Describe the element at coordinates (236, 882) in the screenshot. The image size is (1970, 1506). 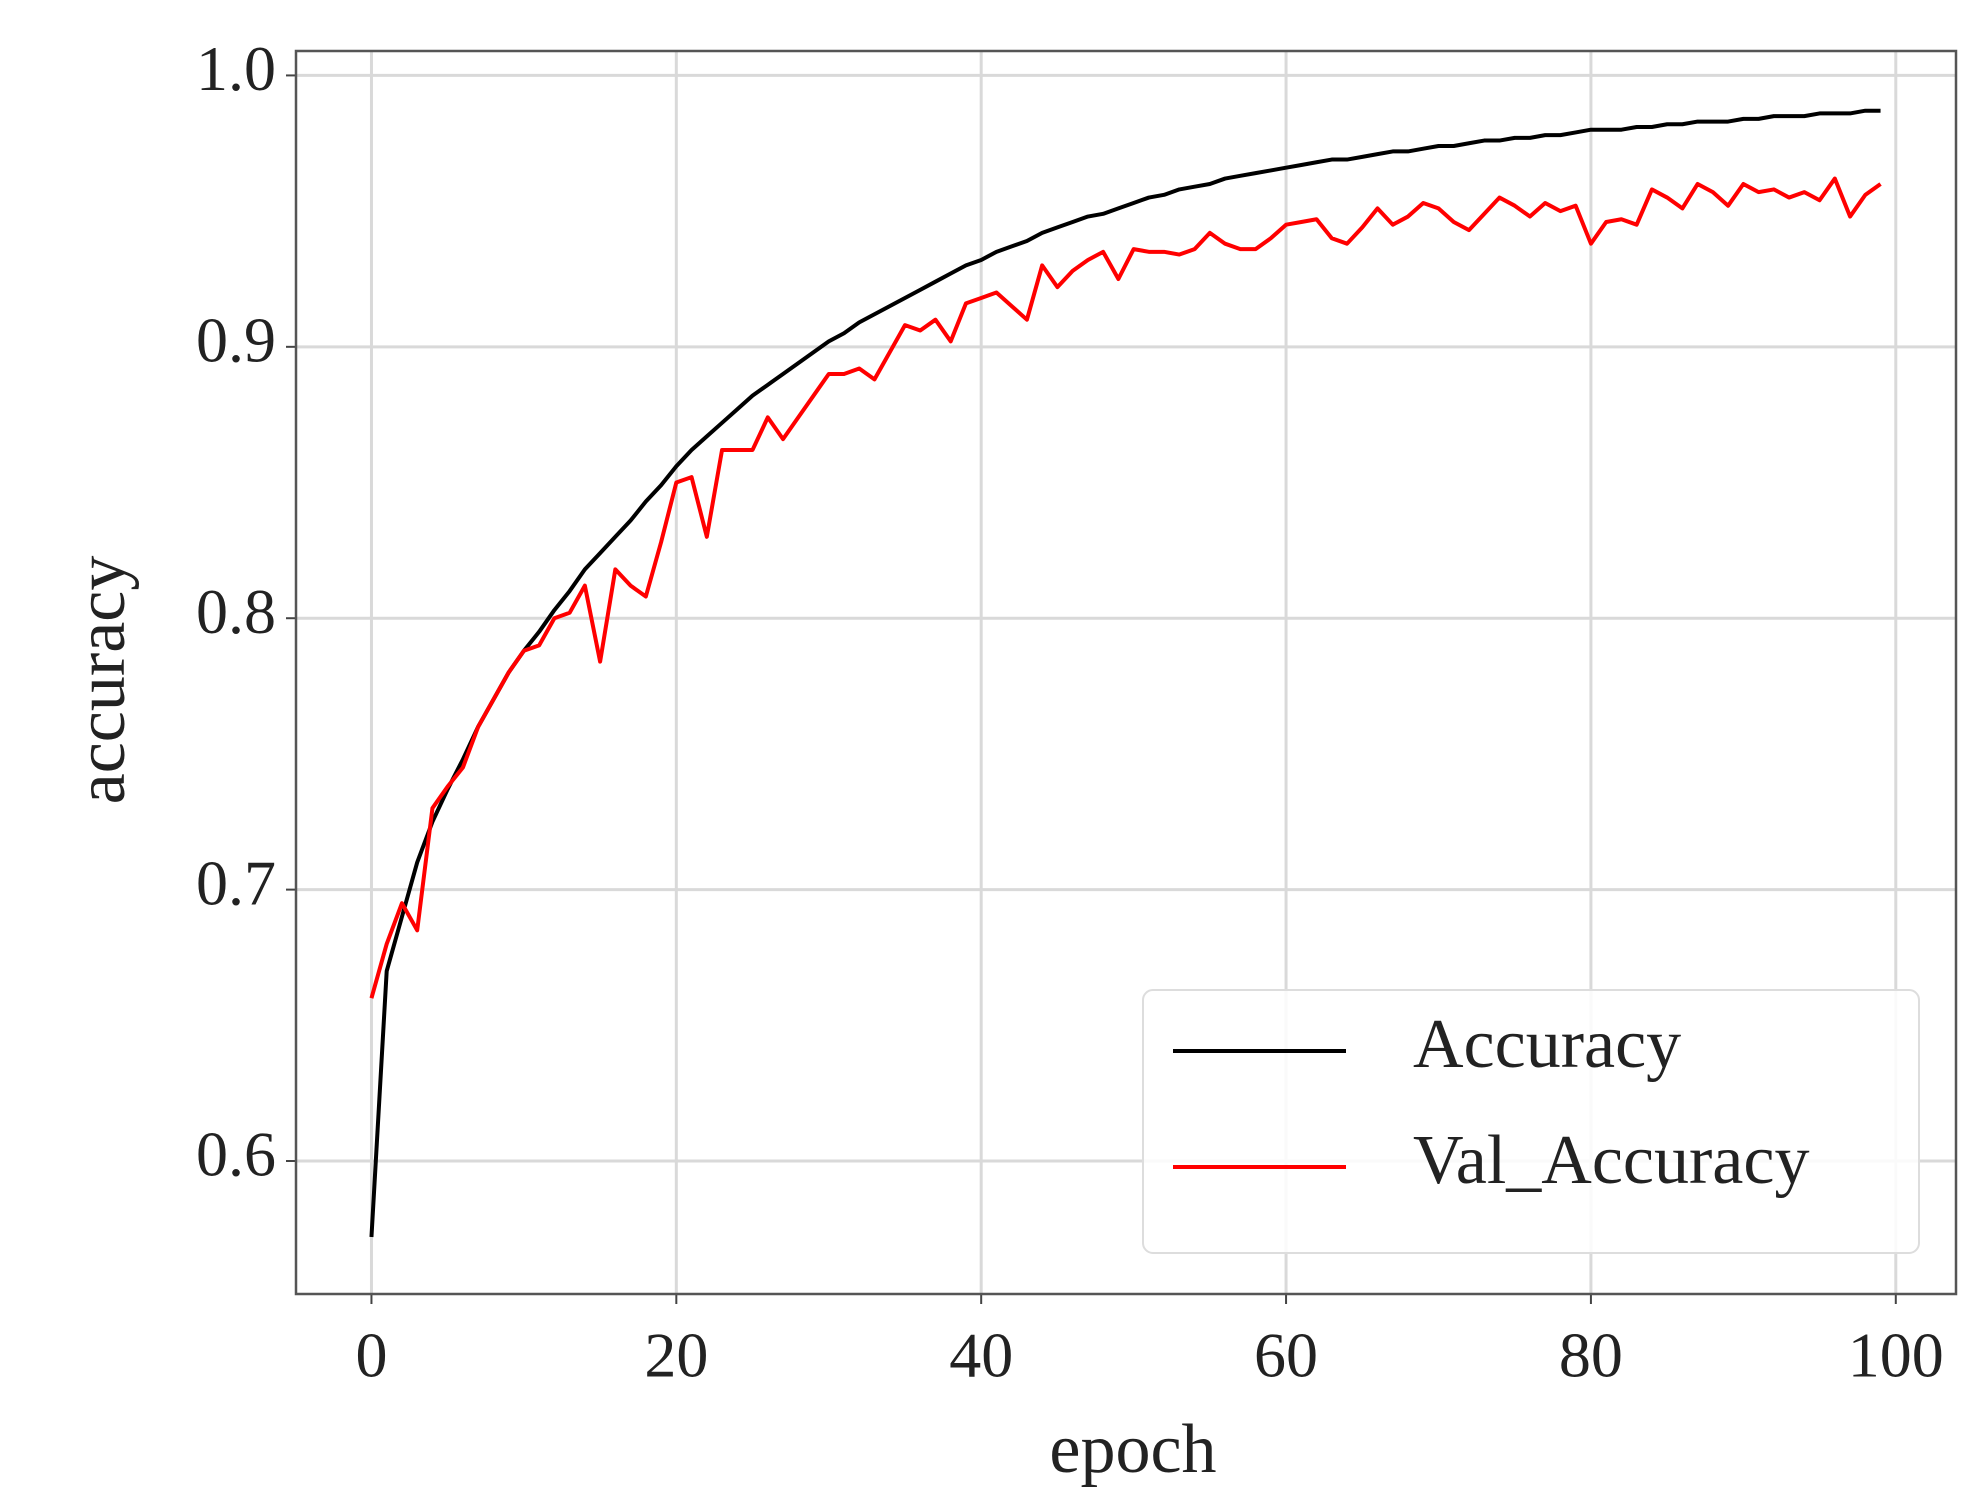
I see `y-tick-label: 0.7` at that location.